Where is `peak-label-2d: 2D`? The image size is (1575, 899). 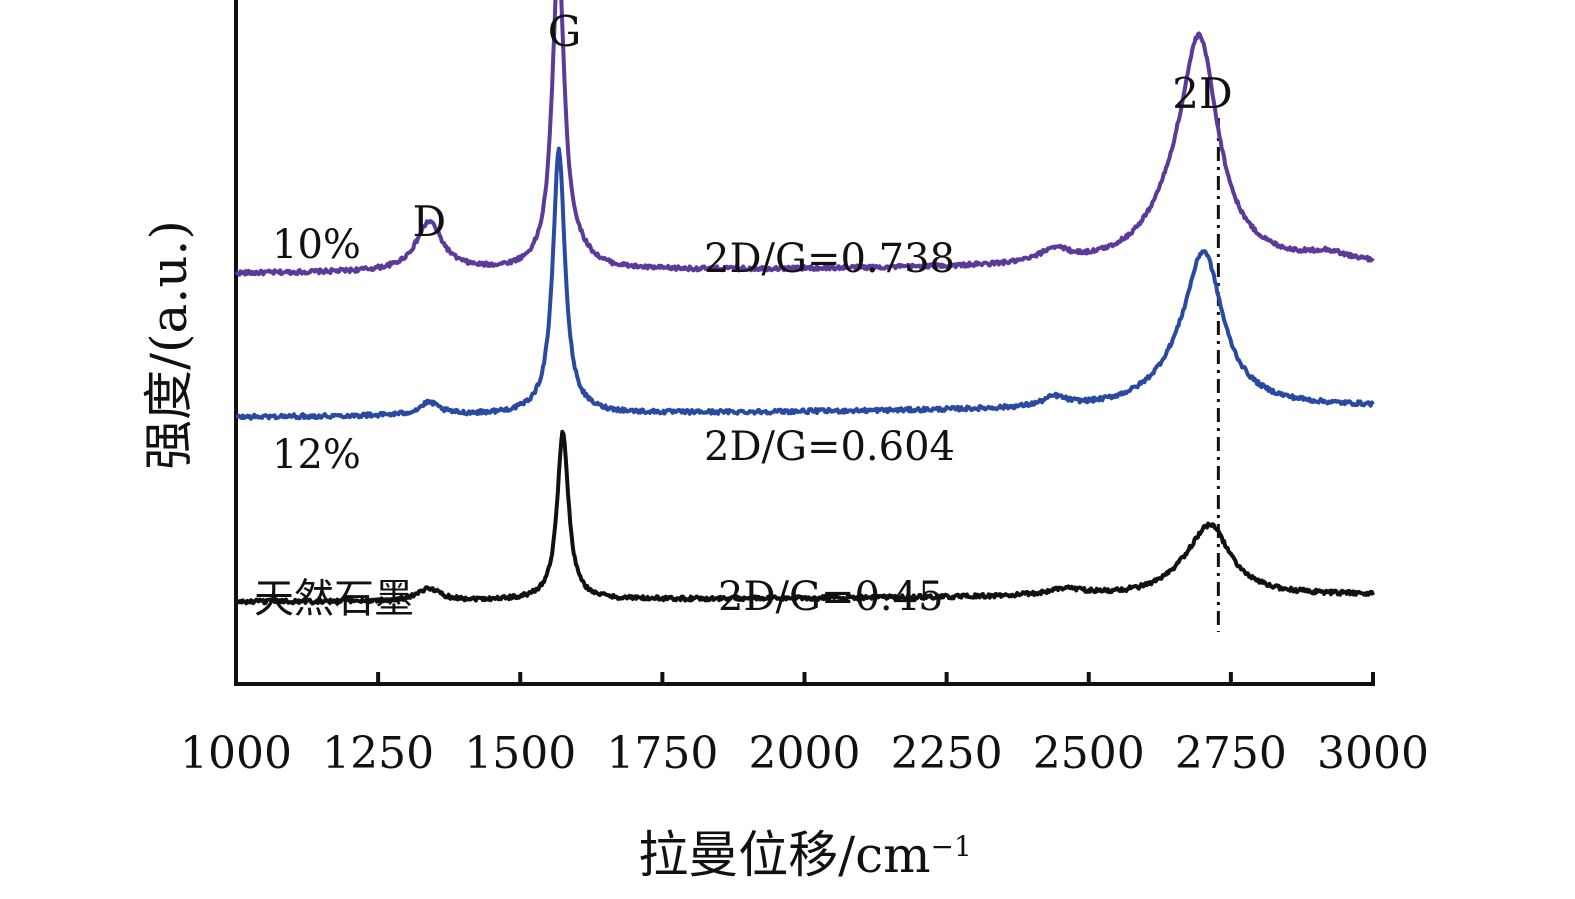
peak-label-2d: 2D is located at coordinates (1202, 93).